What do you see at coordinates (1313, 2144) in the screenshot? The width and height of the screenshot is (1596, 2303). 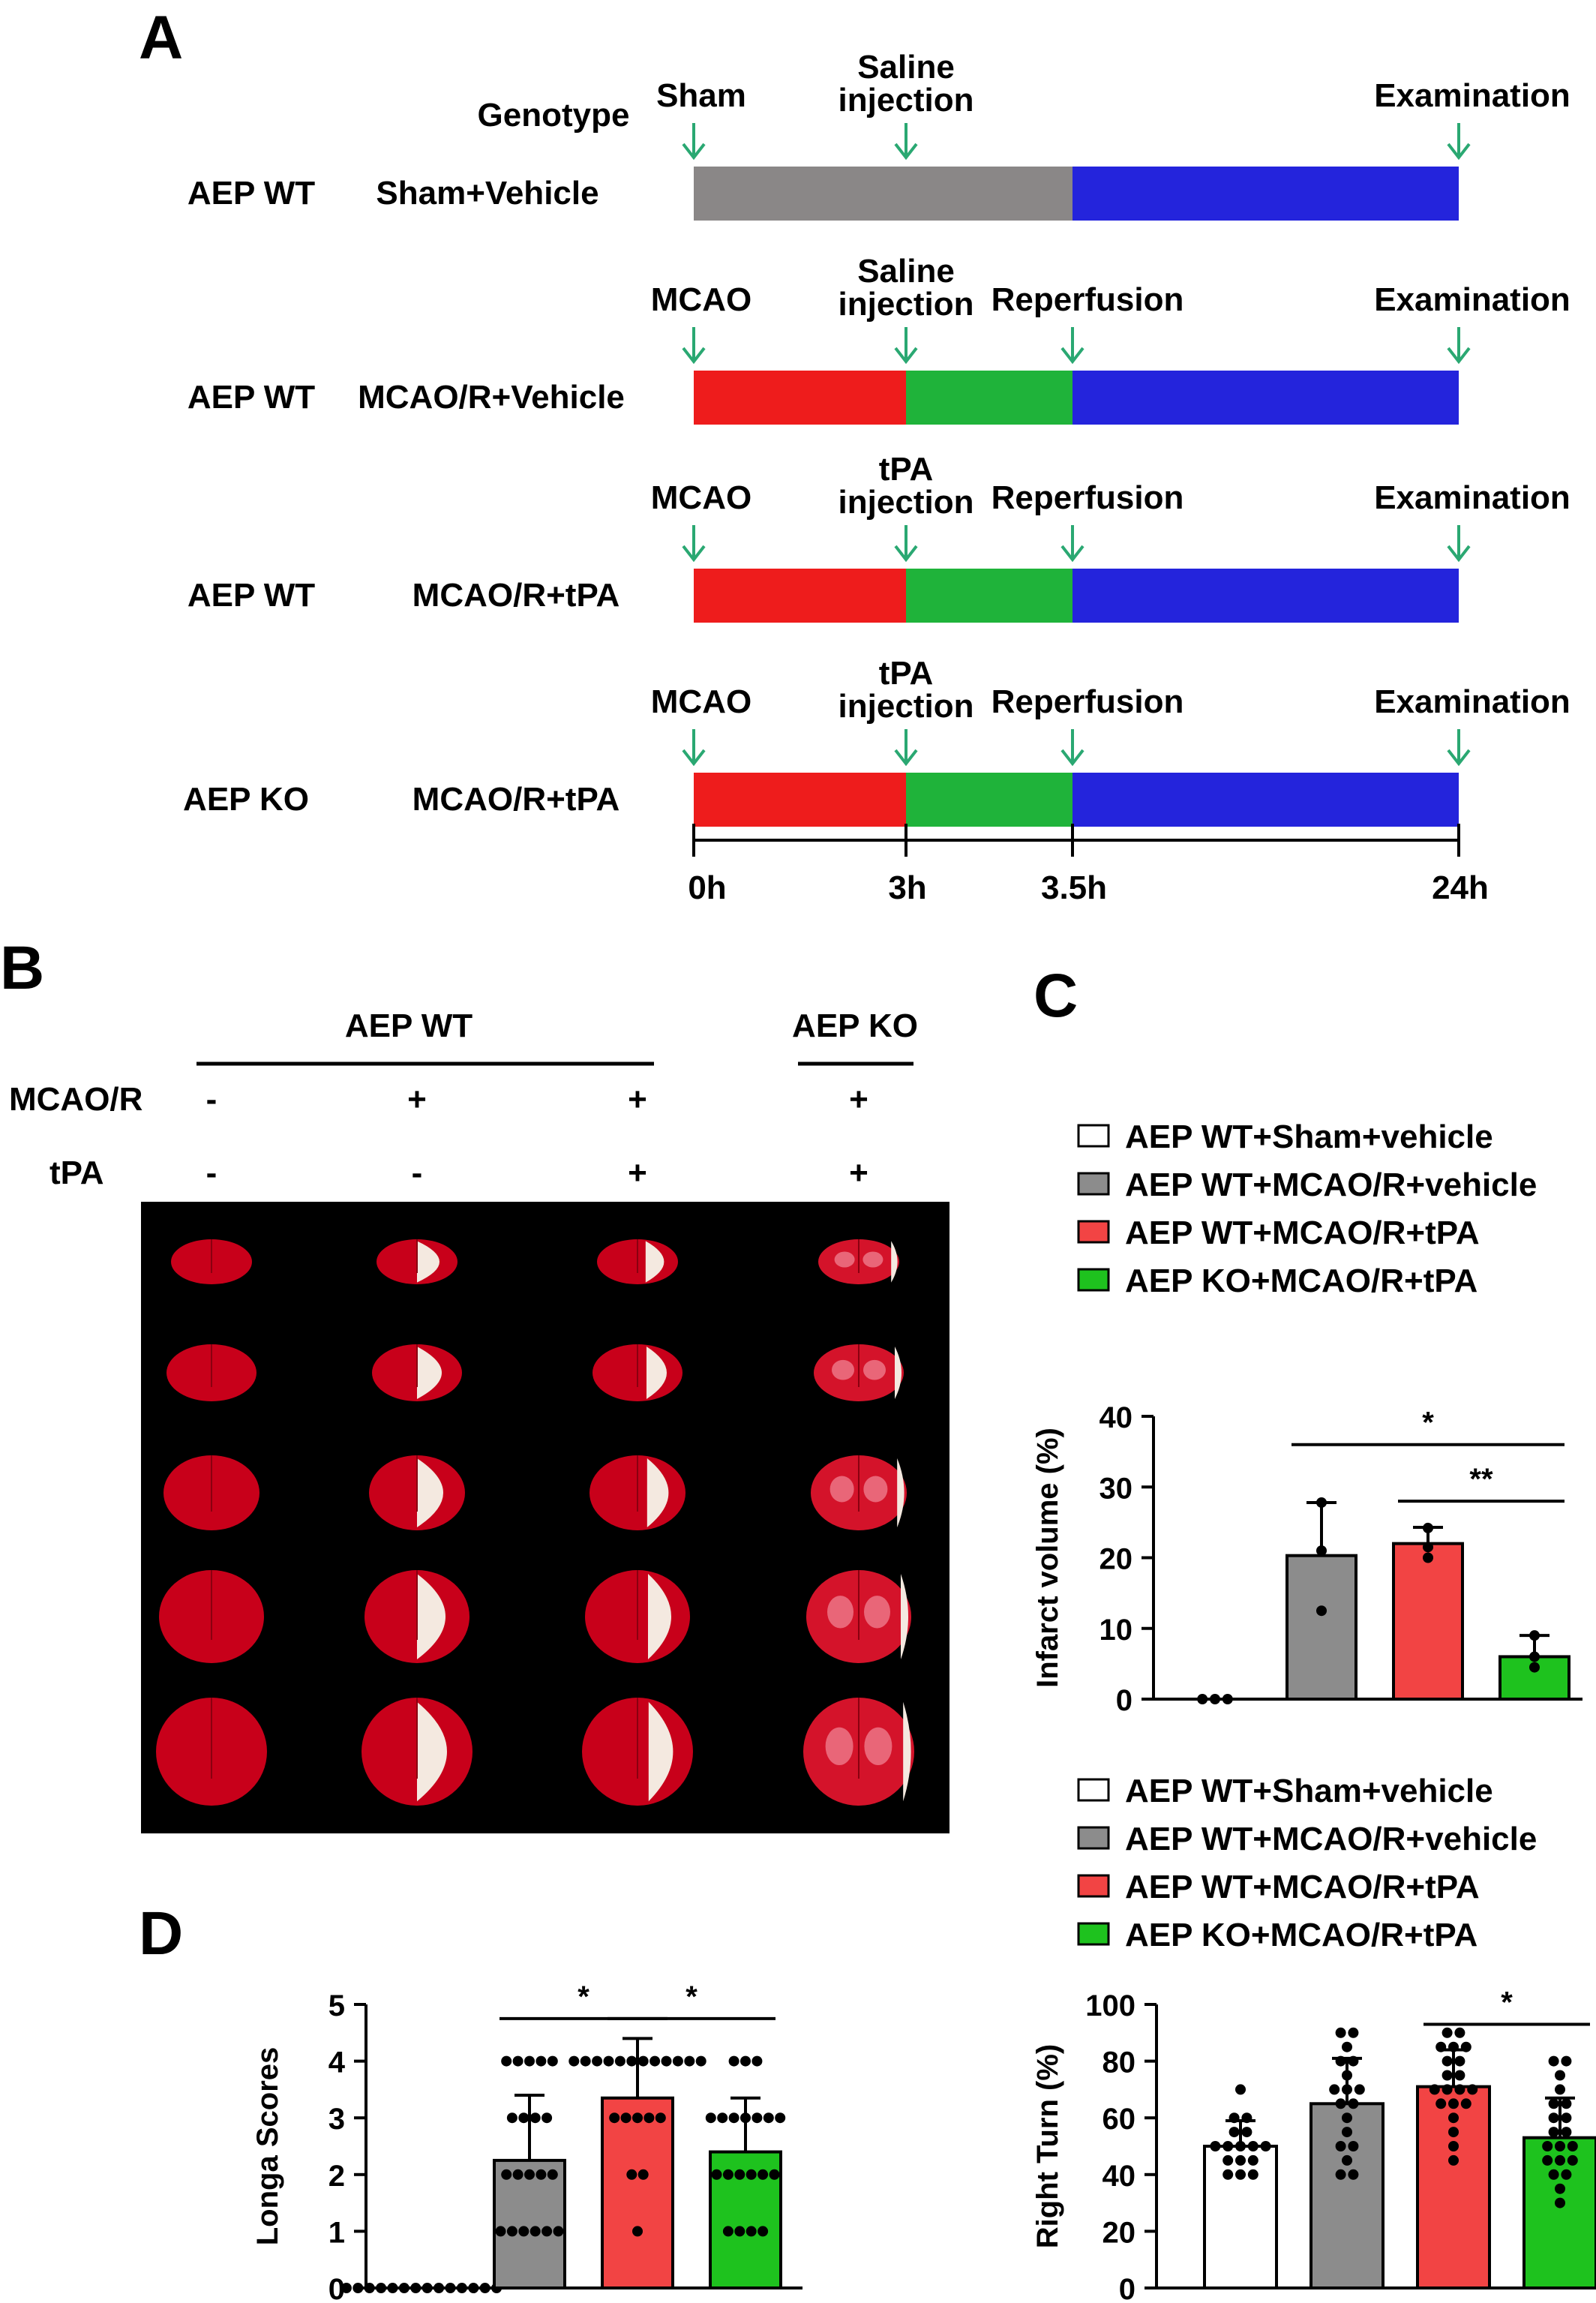 I see `right-turn-chart: 0 20 40 60 80 100 Right Turn (%) *` at bounding box center [1313, 2144].